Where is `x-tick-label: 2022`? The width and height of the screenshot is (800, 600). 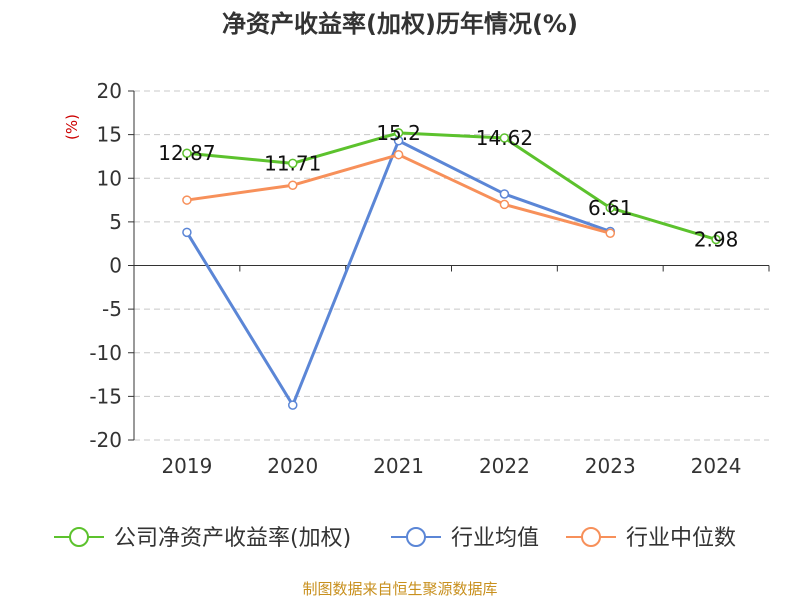 x-tick-label: 2022 is located at coordinates (504, 466).